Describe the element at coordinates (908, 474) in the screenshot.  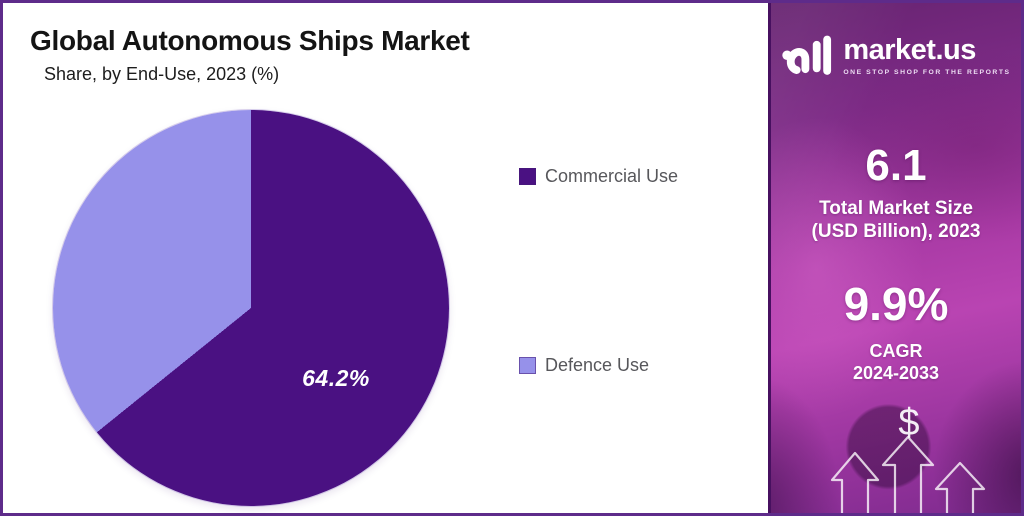
I see `growth-arrows-icon` at that location.